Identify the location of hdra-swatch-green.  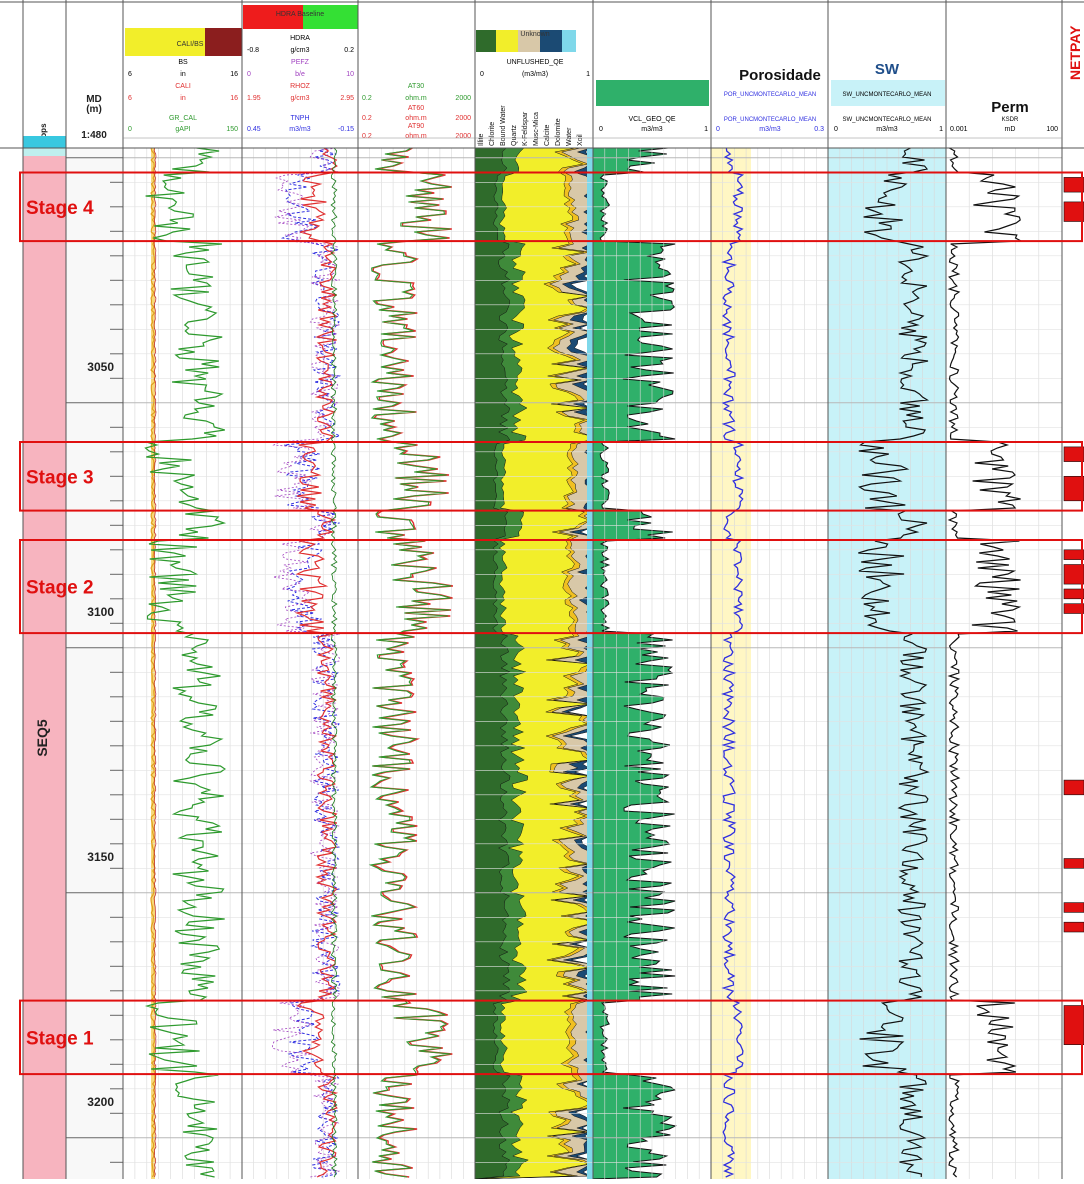
(330, 17).